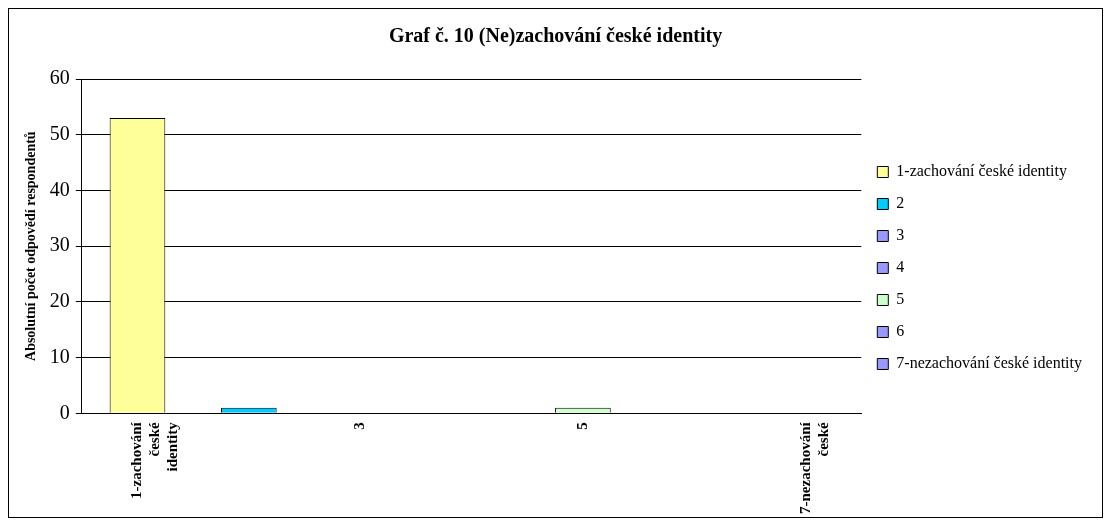 The width and height of the screenshot is (1111, 526). Describe the element at coordinates (900, 331) in the screenshot. I see `legend-label: 6` at that location.